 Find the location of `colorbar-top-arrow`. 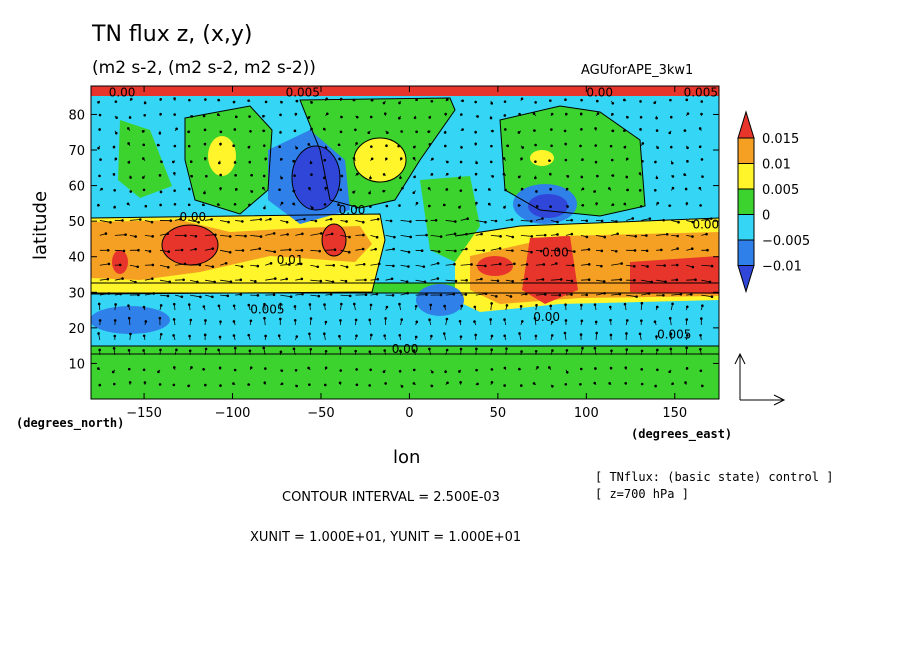

colorbar-top-arrow is located at coordinates (746, 124).